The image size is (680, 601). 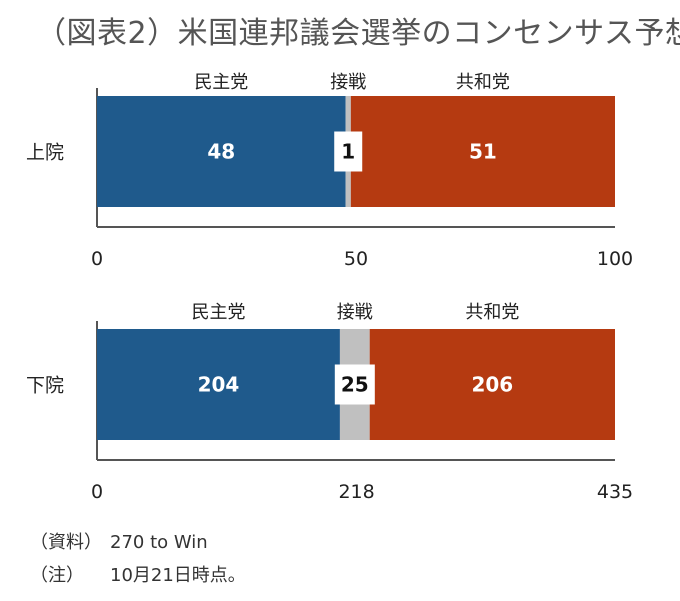 I want to click on house-row-label: 下院, so click(x=45, y=386).